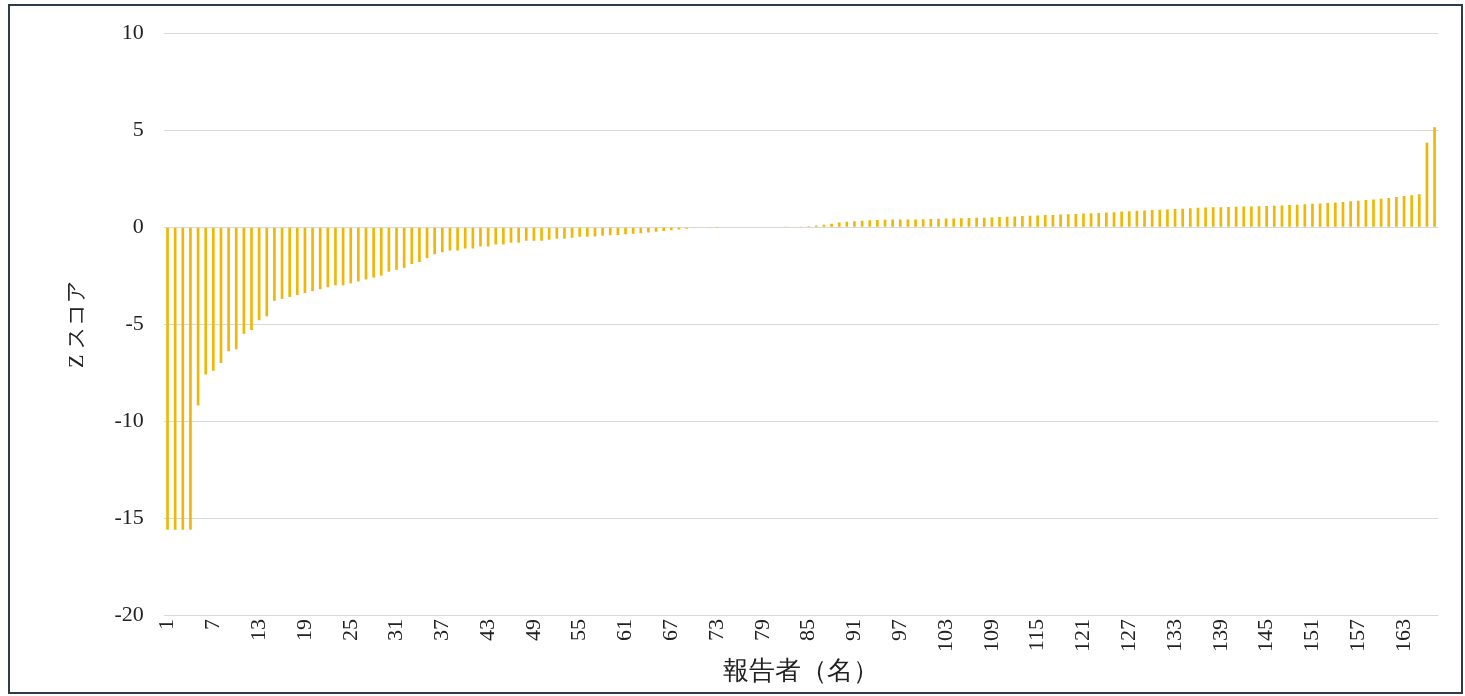 The height and width of the screenshot is (696, 1465). What do you see at coordinates (395, 630) in the screenshot?
I see `x-tick-label: 31` at bounding box center [395, 630].